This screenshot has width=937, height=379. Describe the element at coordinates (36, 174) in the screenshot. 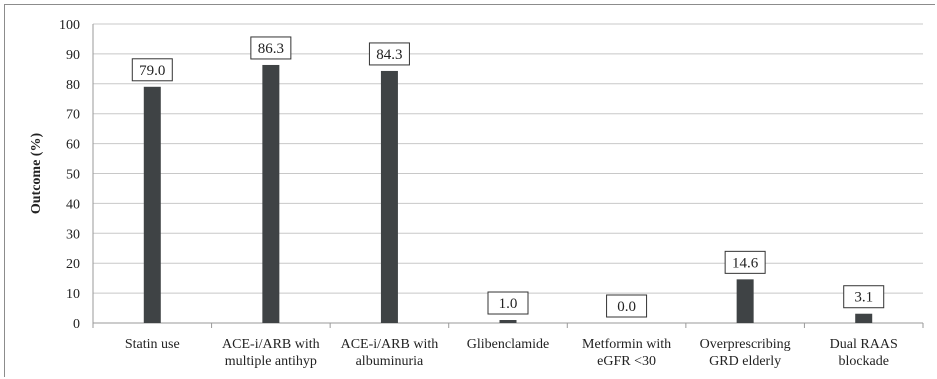

I see `y-axis-label: Outcome (%)` at that location.